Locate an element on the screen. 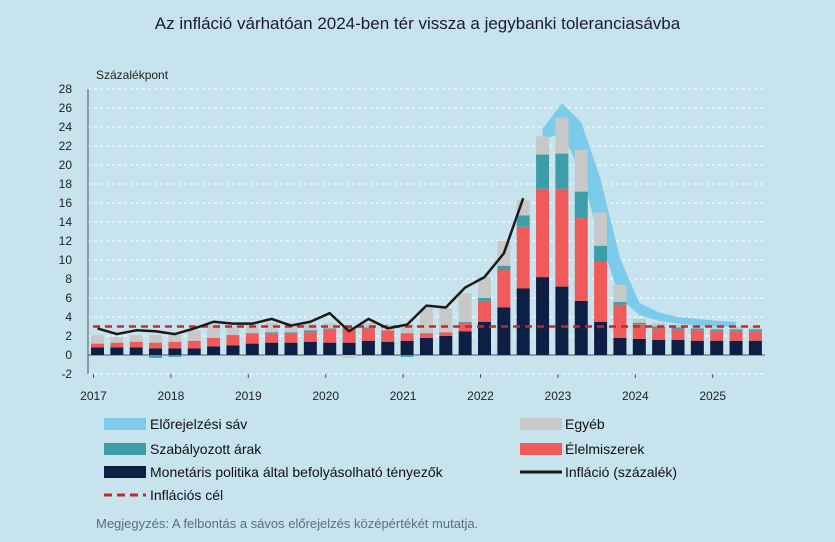 This screenshot has height=542, width=835. legend-swatch-food is located at coordinates (541, 449).